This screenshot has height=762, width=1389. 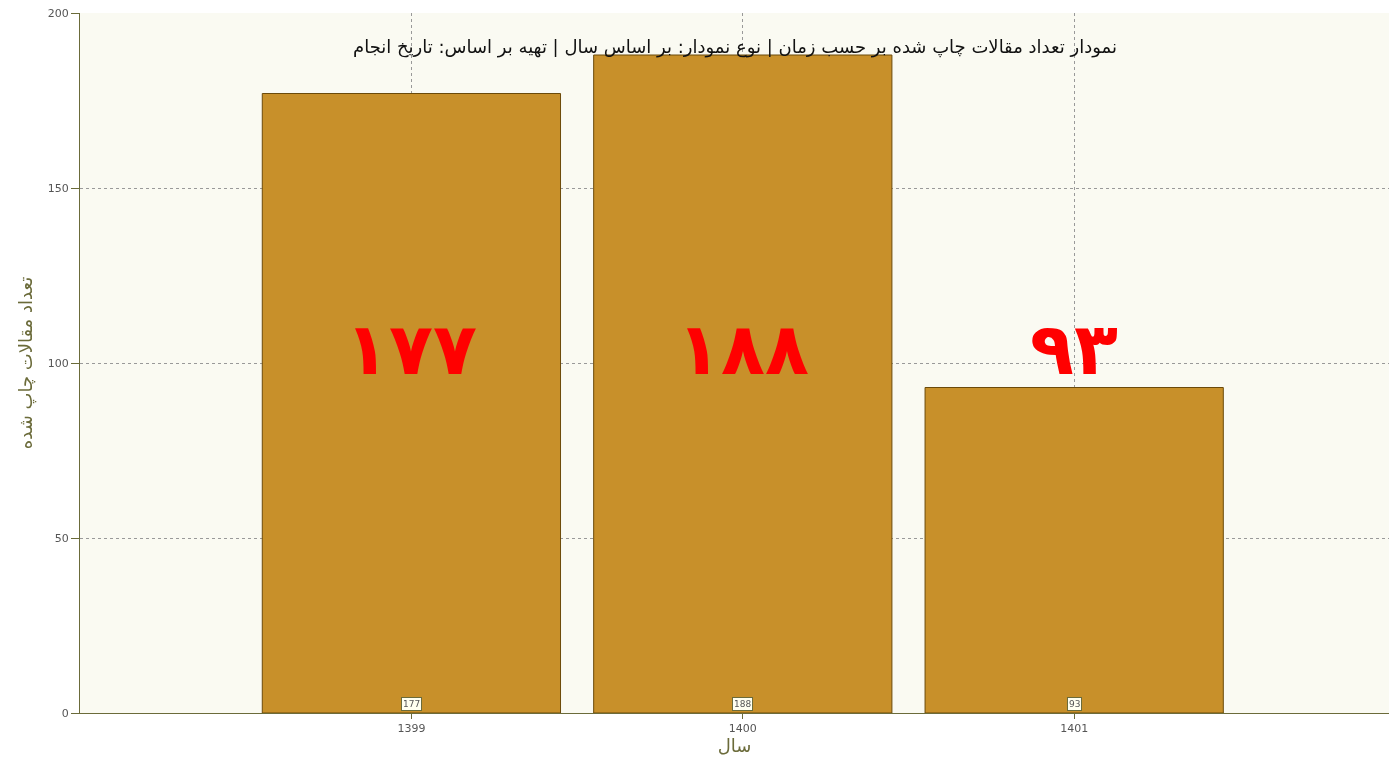 What do you see at coordinates (26, 363) in the screenshot?
I see `y-axis-title: تعداد مقالات چاپ شده` at bounding box center [26, 363].